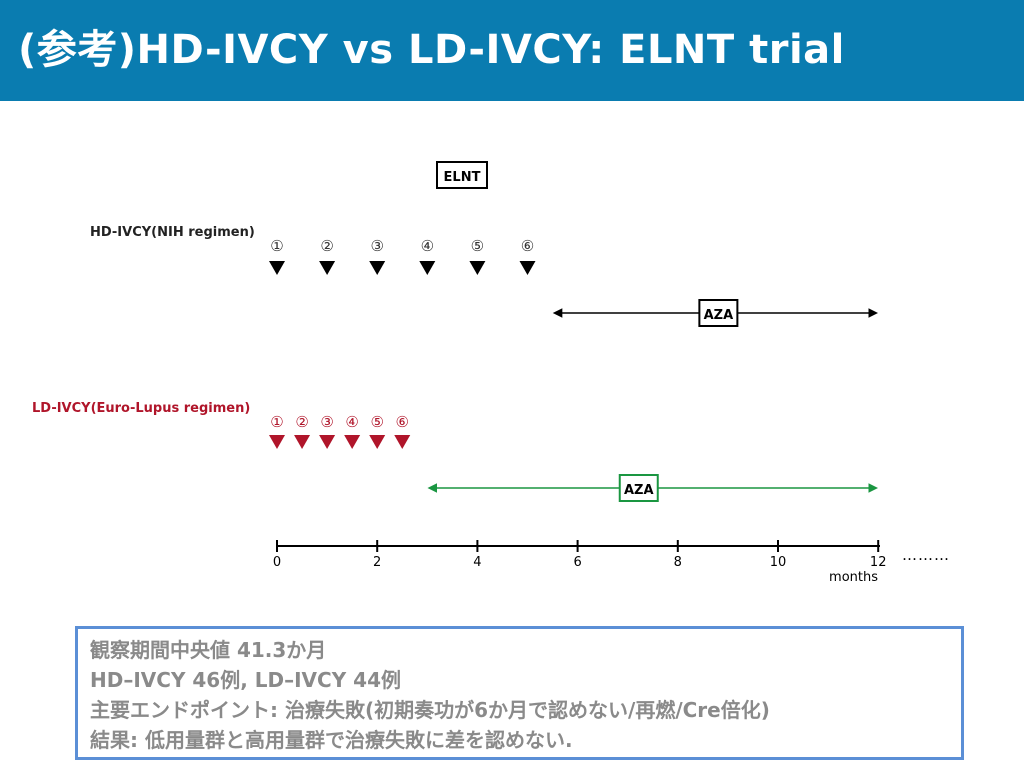 The image size is (1024, 768). I want to click on title-bar: (参考)HD-IVCY vs LD-IVCY: ELNT trial, so click(512, 50).